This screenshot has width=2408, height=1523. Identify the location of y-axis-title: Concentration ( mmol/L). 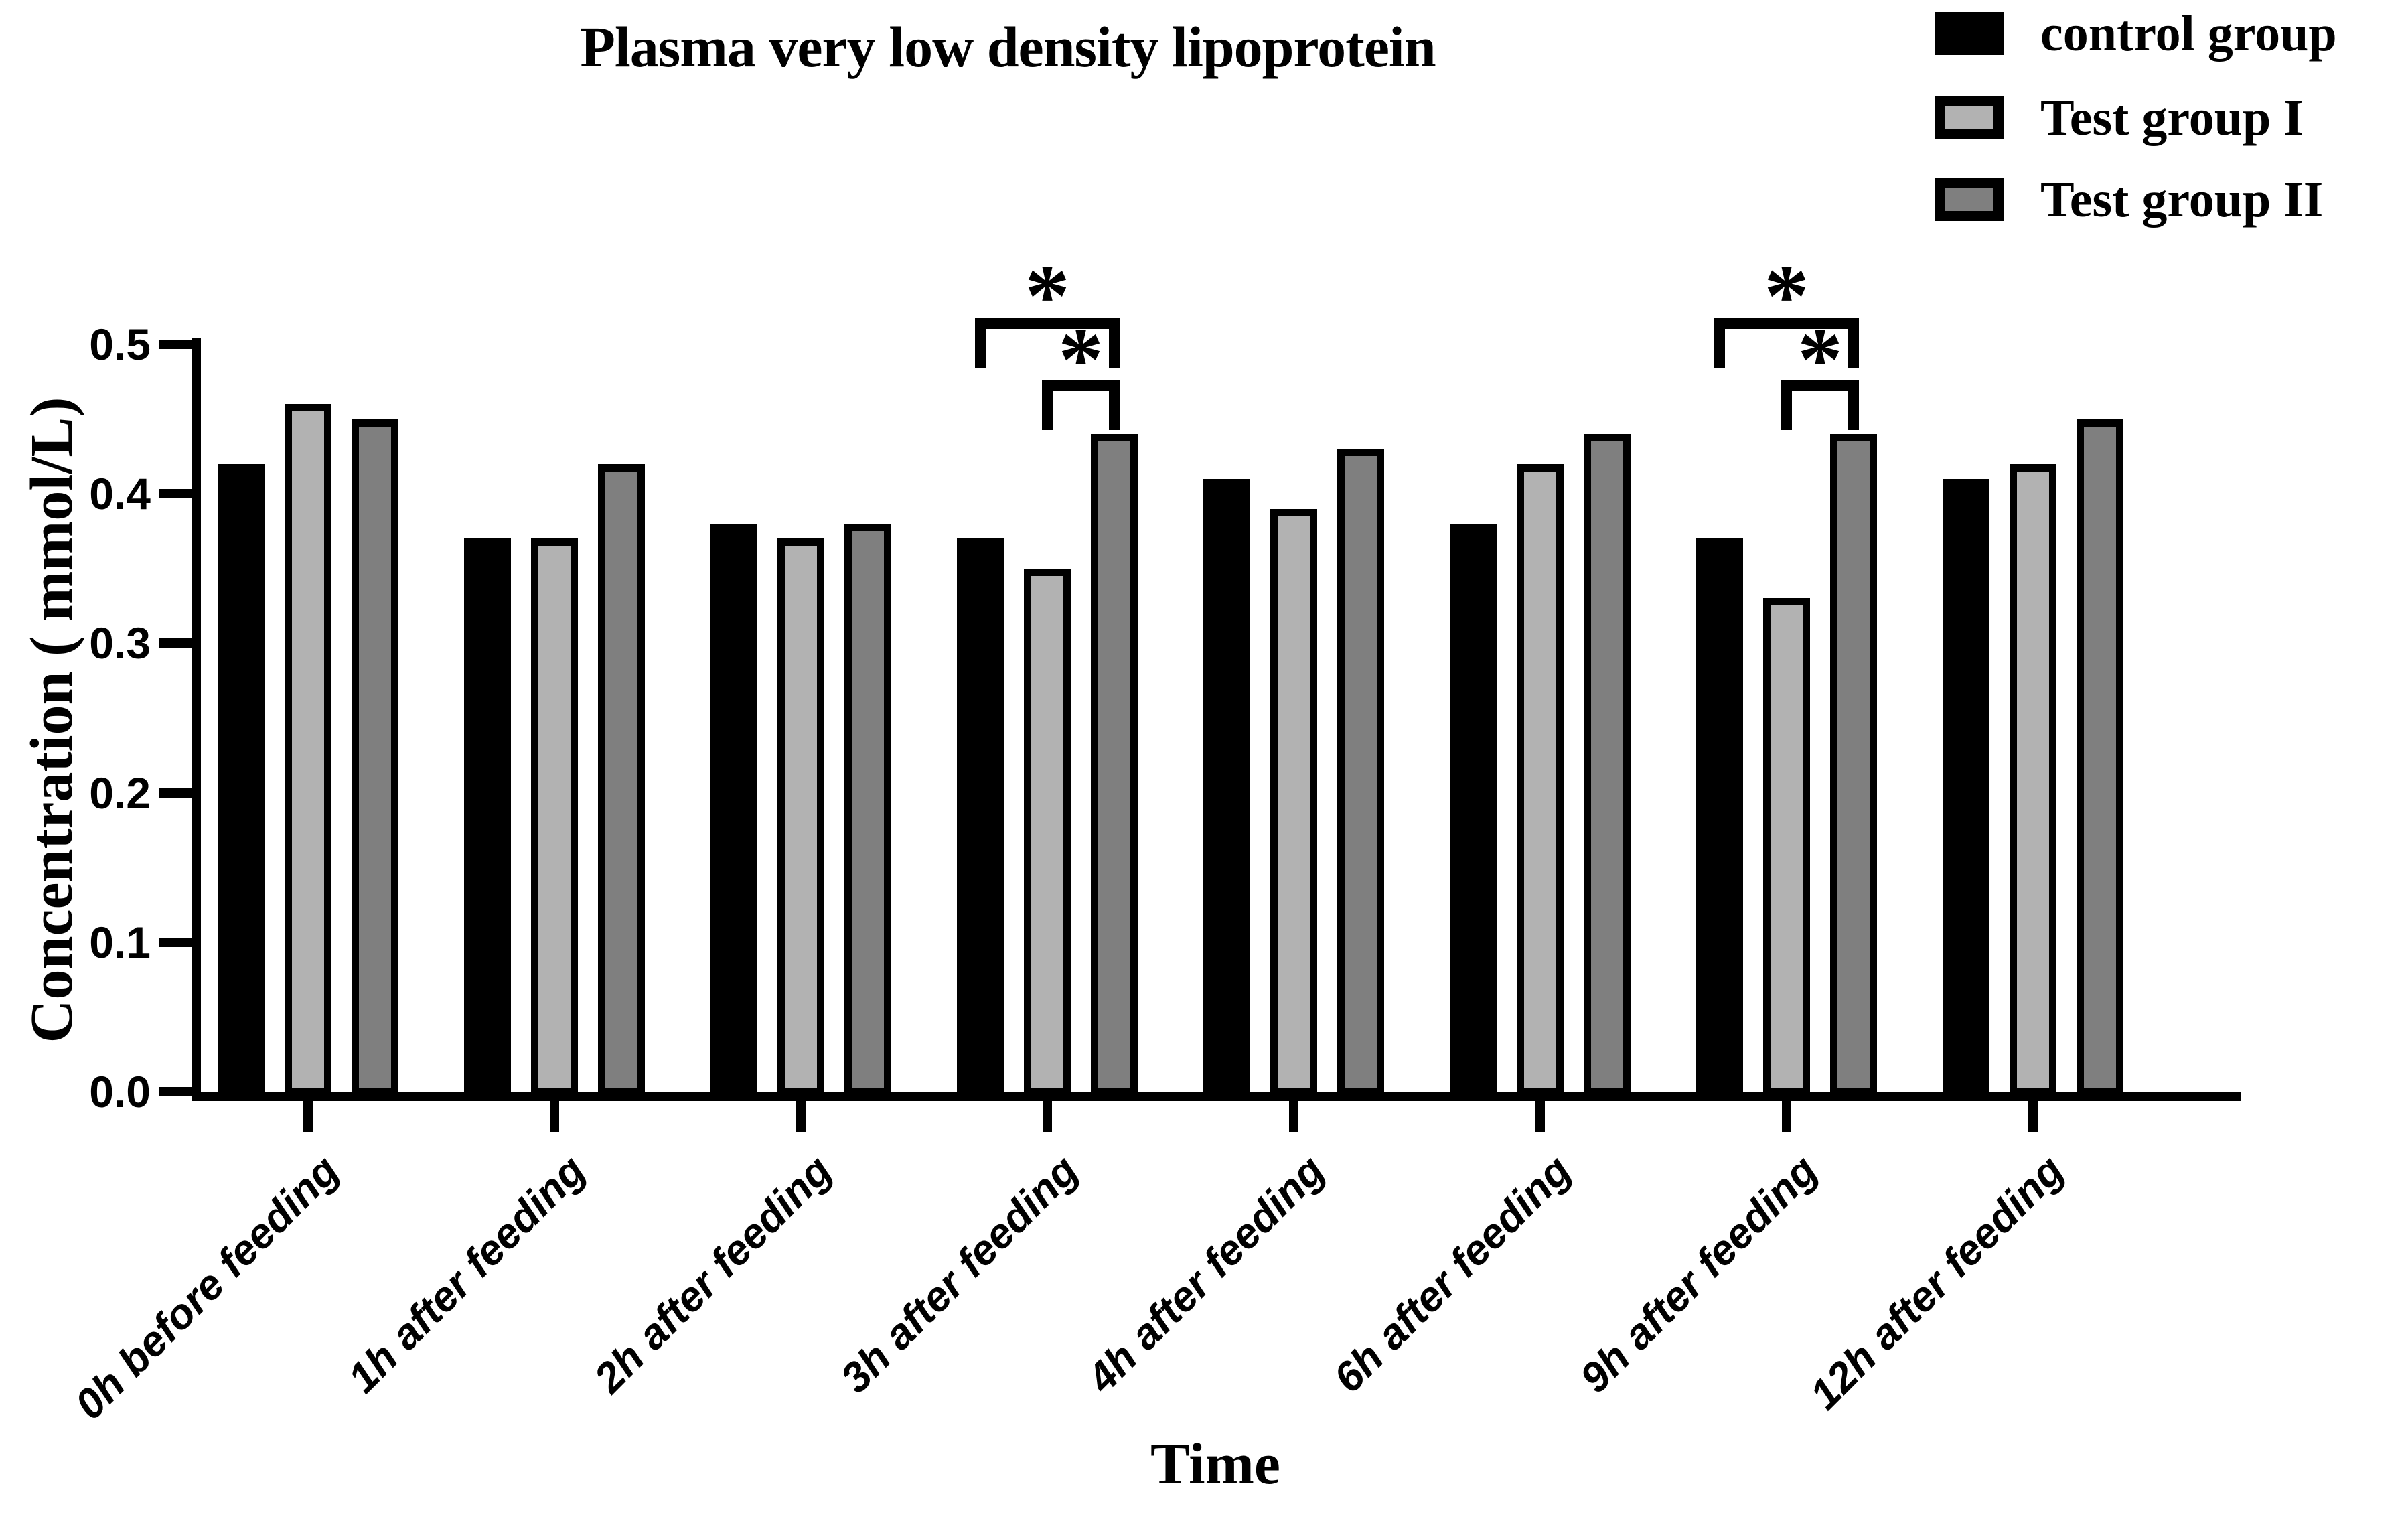
(52, 719).